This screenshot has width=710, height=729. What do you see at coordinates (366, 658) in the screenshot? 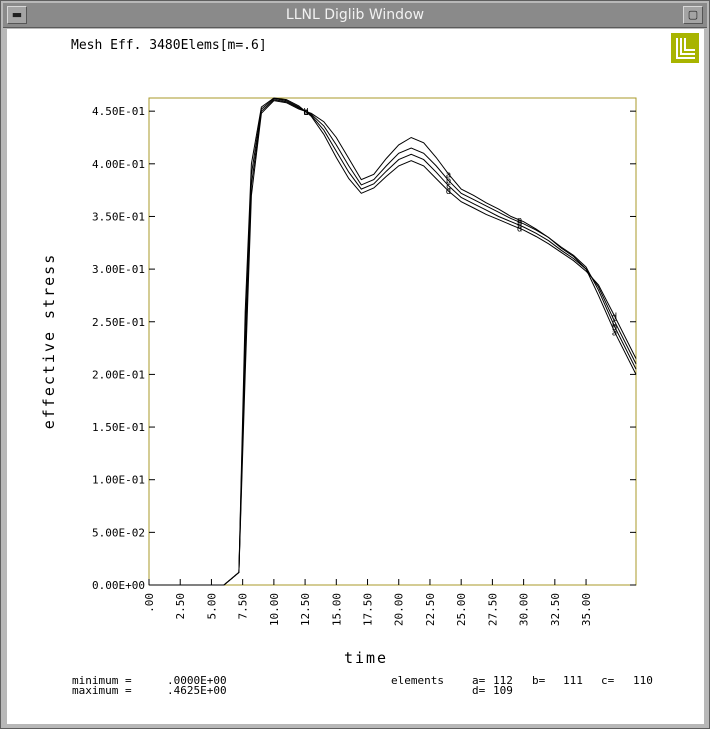
I see `x-axis-title: time` at bounding box center [366, 658].